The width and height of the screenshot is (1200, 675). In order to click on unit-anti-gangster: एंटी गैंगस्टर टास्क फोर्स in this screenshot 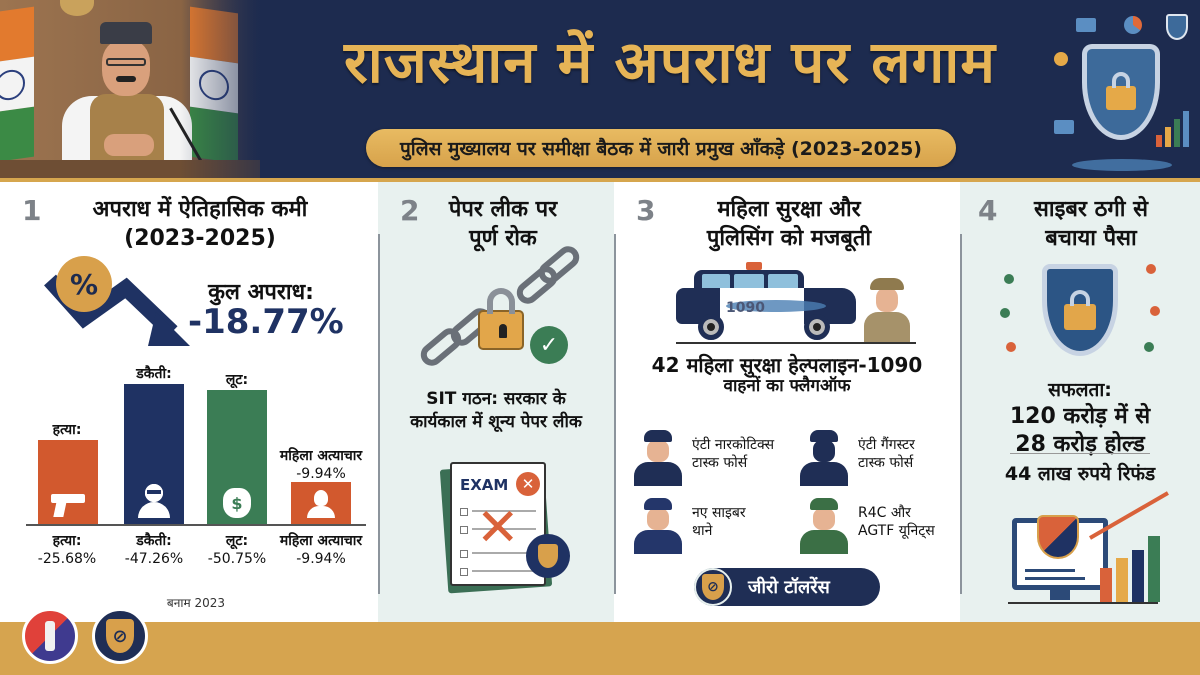, I will do `click(878, 459)`.